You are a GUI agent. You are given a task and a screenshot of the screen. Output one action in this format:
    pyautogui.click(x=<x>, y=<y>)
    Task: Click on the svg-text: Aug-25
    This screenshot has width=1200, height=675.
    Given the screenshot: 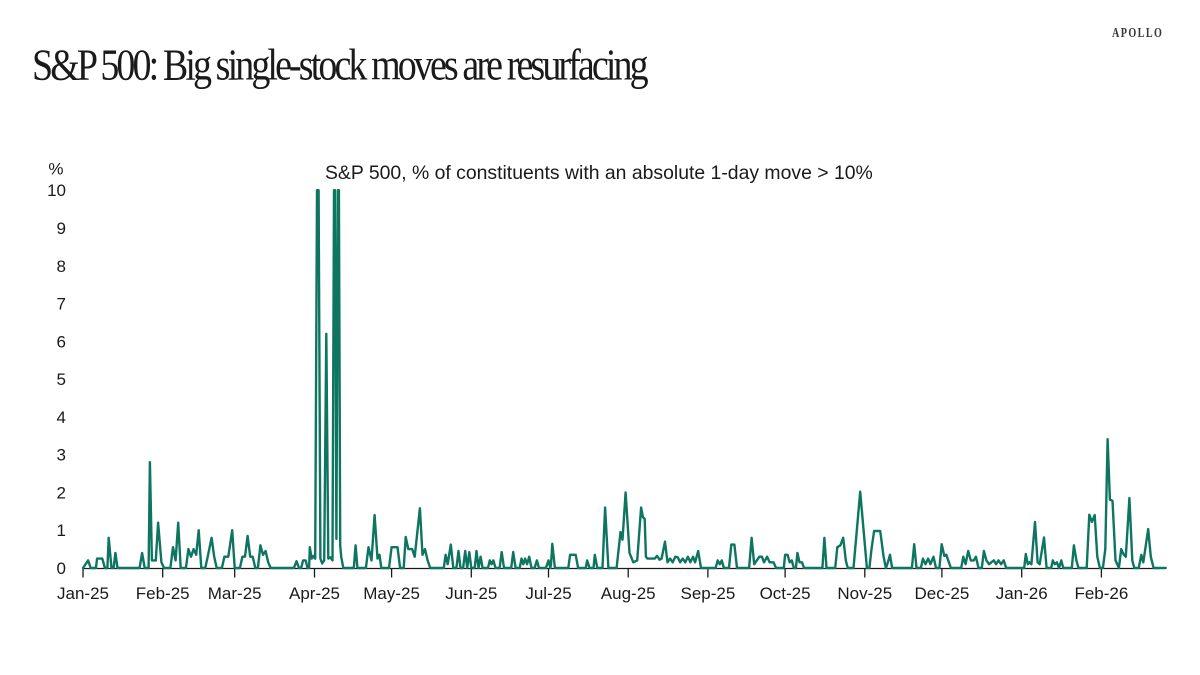 What is the action you would take?
    pyautogui.click(x=628, y=593)
    